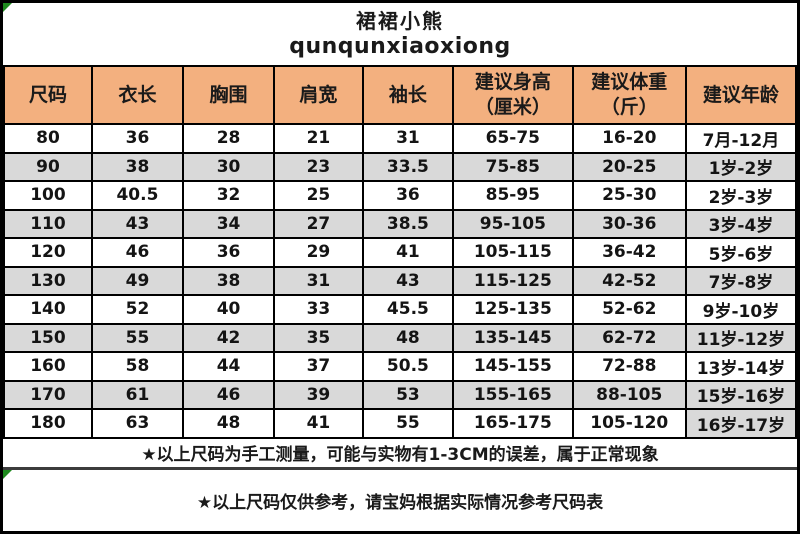  What do you see at coordinates (513, 195) in the screenshot?
I see `table-cell: 85-95` at bounding box center [513, 195].